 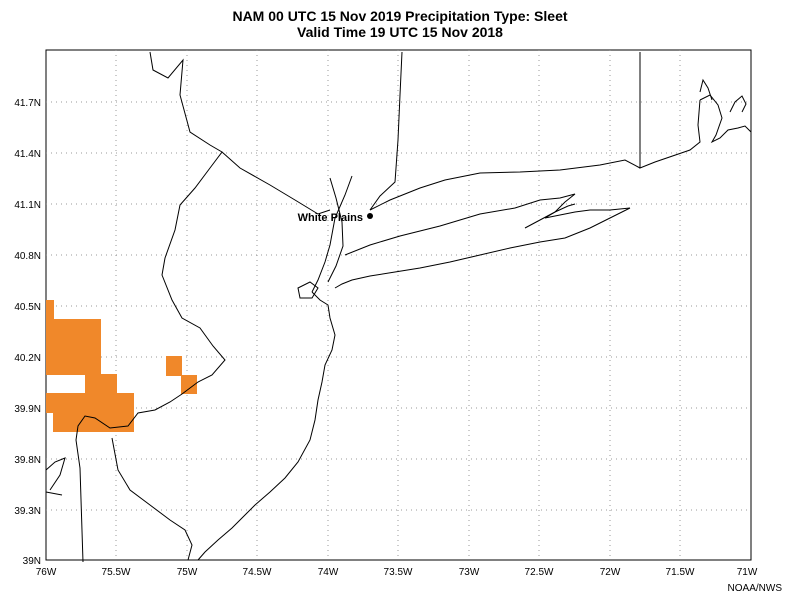 I want to click on lon-tick-label: 71.5W, so click(x=680, y=572).